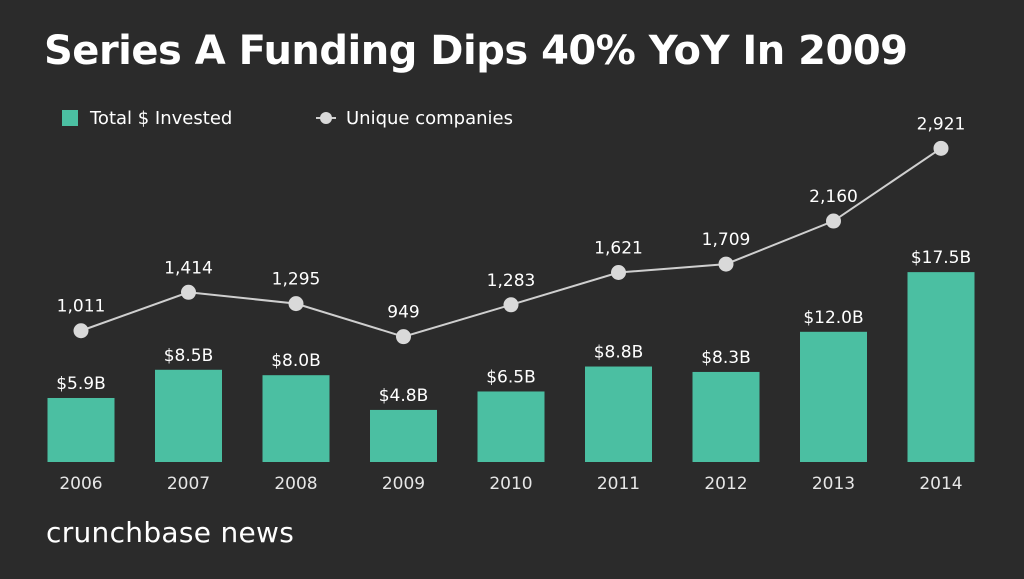 Image resolution: width=1024 pixels, height=579 pixels. I want to click on line-value-label: 1,709, so click(726, 240).